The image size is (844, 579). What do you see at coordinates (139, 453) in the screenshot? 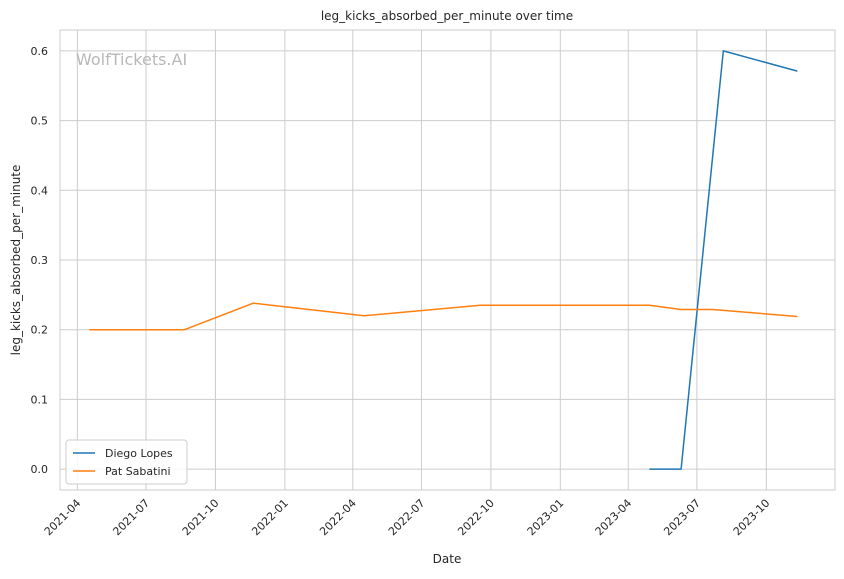
I see `legend-label-diego-lopes: Diego Lopes` at bounding box center [139, 453].